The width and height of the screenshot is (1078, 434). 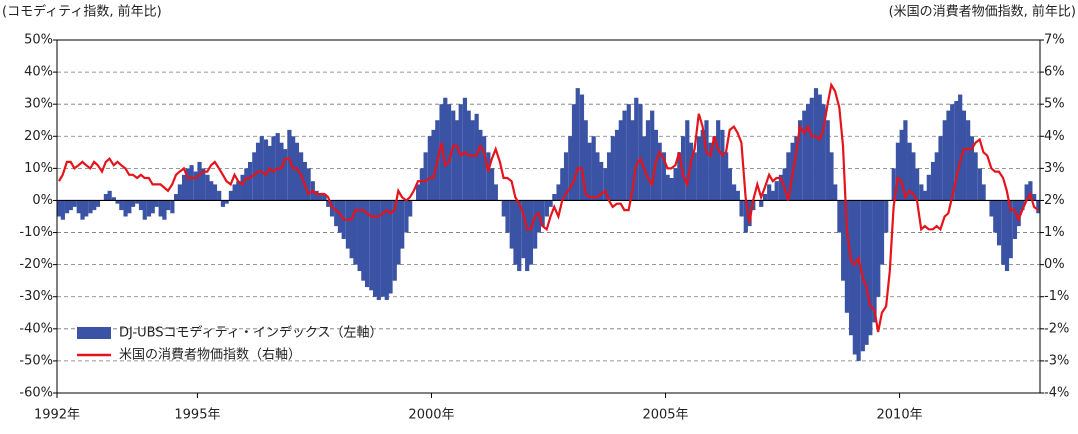 I want to click on x-tick-label: 2010年, so click(x=900, y=415).